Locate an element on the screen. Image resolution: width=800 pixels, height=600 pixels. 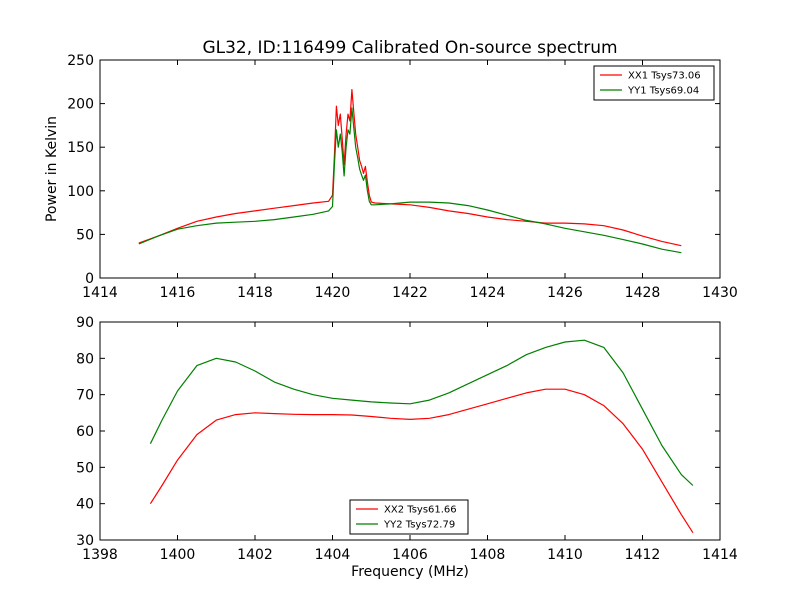
x-tick-label: 1426 is located at coordinates (565, 293).